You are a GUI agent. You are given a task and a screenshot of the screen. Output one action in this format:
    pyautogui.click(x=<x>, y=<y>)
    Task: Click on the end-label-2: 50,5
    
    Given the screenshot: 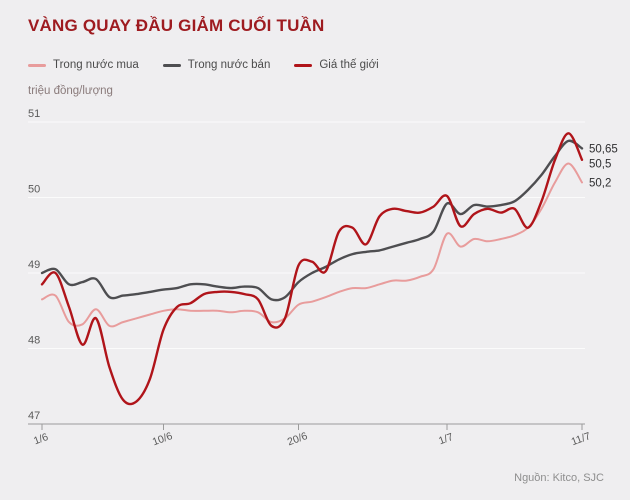 What is the action you would take?
    pyautogui.click(x=600, y=164)
    